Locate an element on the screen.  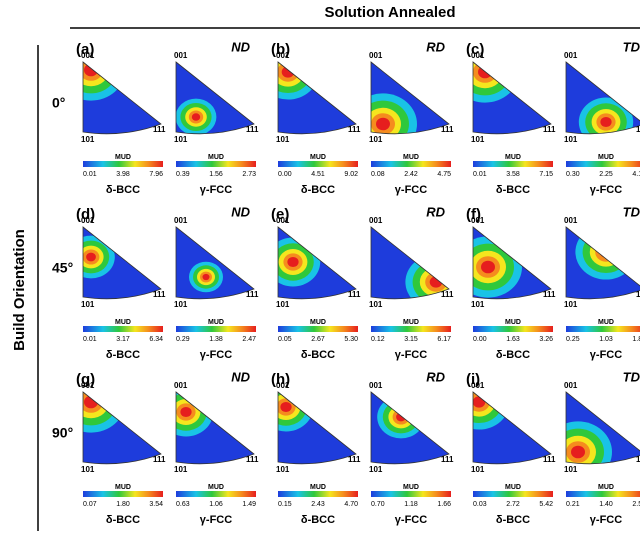
colorbar-tick: 0.15 is located at coordinates (285, 504).